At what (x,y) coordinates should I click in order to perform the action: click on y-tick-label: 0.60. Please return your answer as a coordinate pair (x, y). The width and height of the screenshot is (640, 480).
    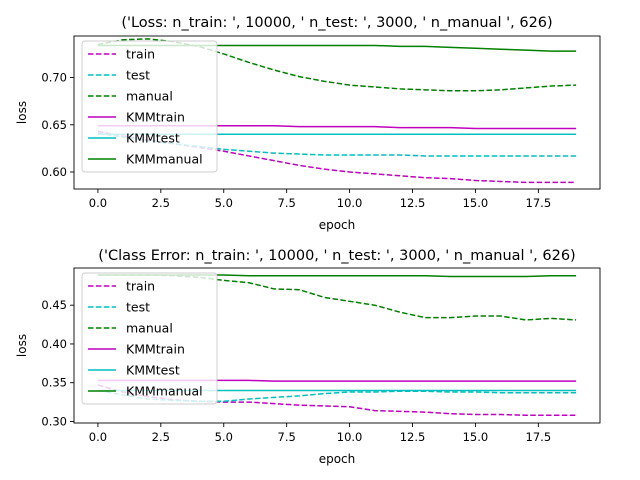
    Looking at the image, I should click on (54, 172).